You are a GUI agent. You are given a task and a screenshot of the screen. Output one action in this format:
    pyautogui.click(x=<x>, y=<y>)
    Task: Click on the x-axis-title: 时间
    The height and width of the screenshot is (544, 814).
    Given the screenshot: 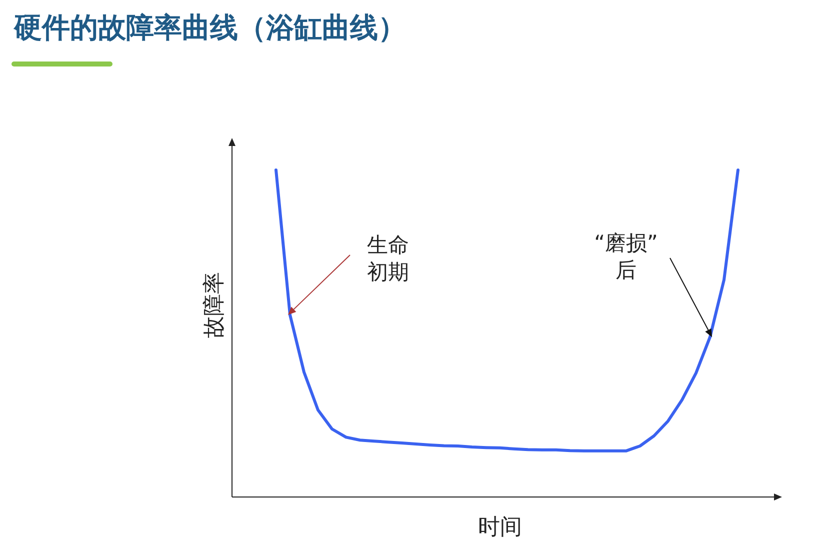 What is the action you would take?
    pyautogui.click(x=500, y=527)
    